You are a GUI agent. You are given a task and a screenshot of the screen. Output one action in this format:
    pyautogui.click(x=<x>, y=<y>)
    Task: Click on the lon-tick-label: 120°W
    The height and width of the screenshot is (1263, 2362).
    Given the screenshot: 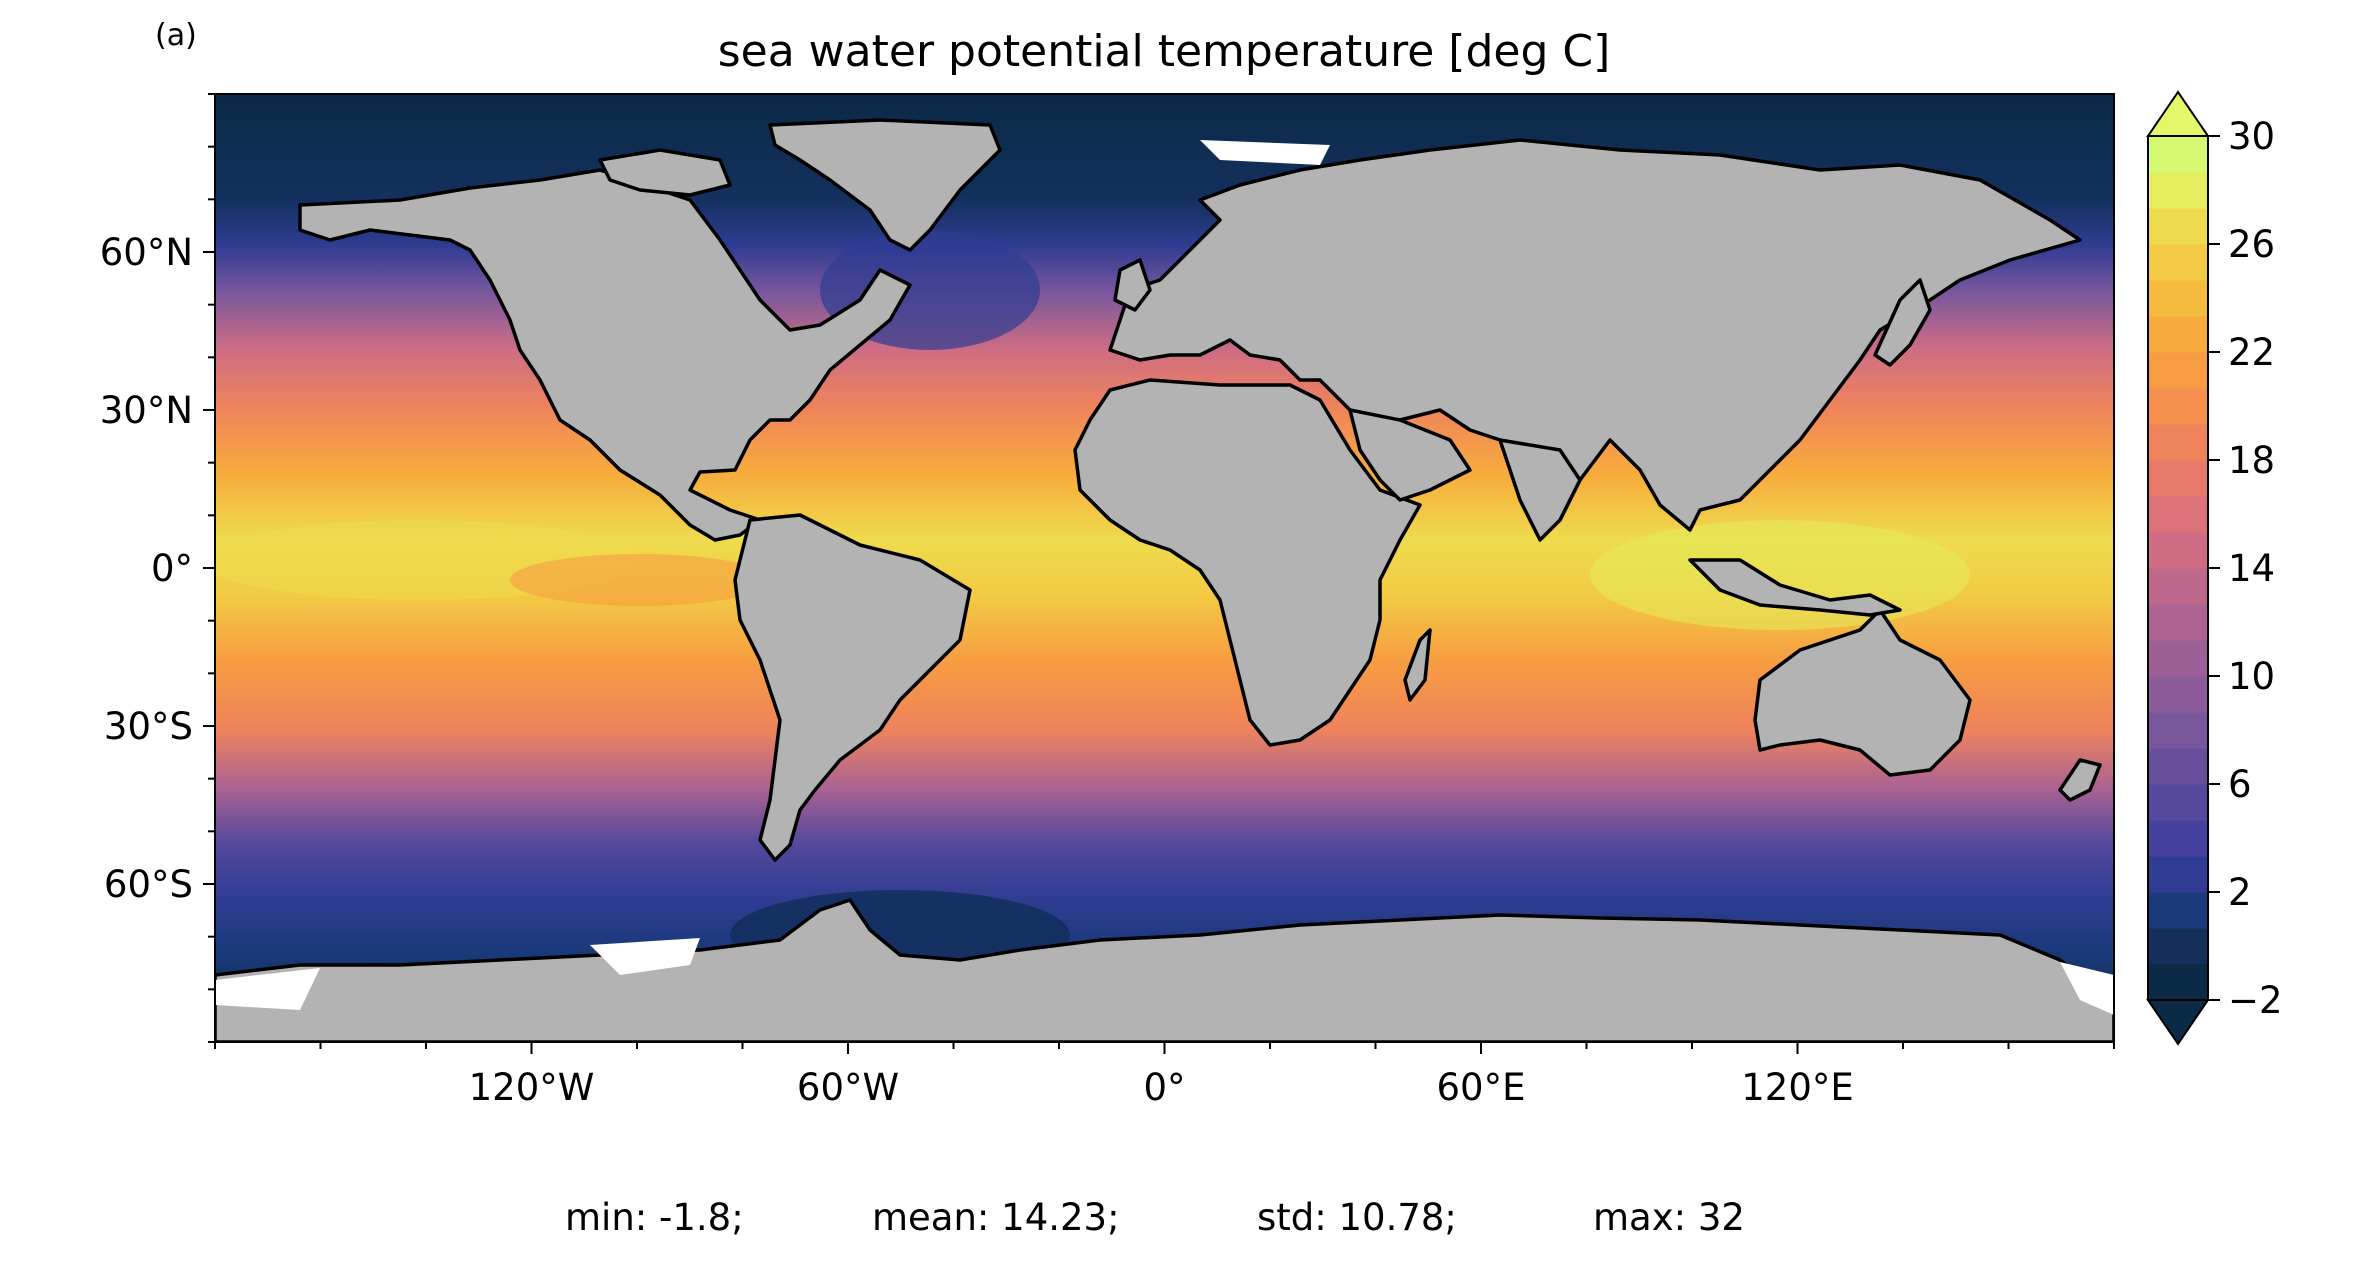 What is the action you would take?
    pyautogui.click(x=532, y=1087)
    